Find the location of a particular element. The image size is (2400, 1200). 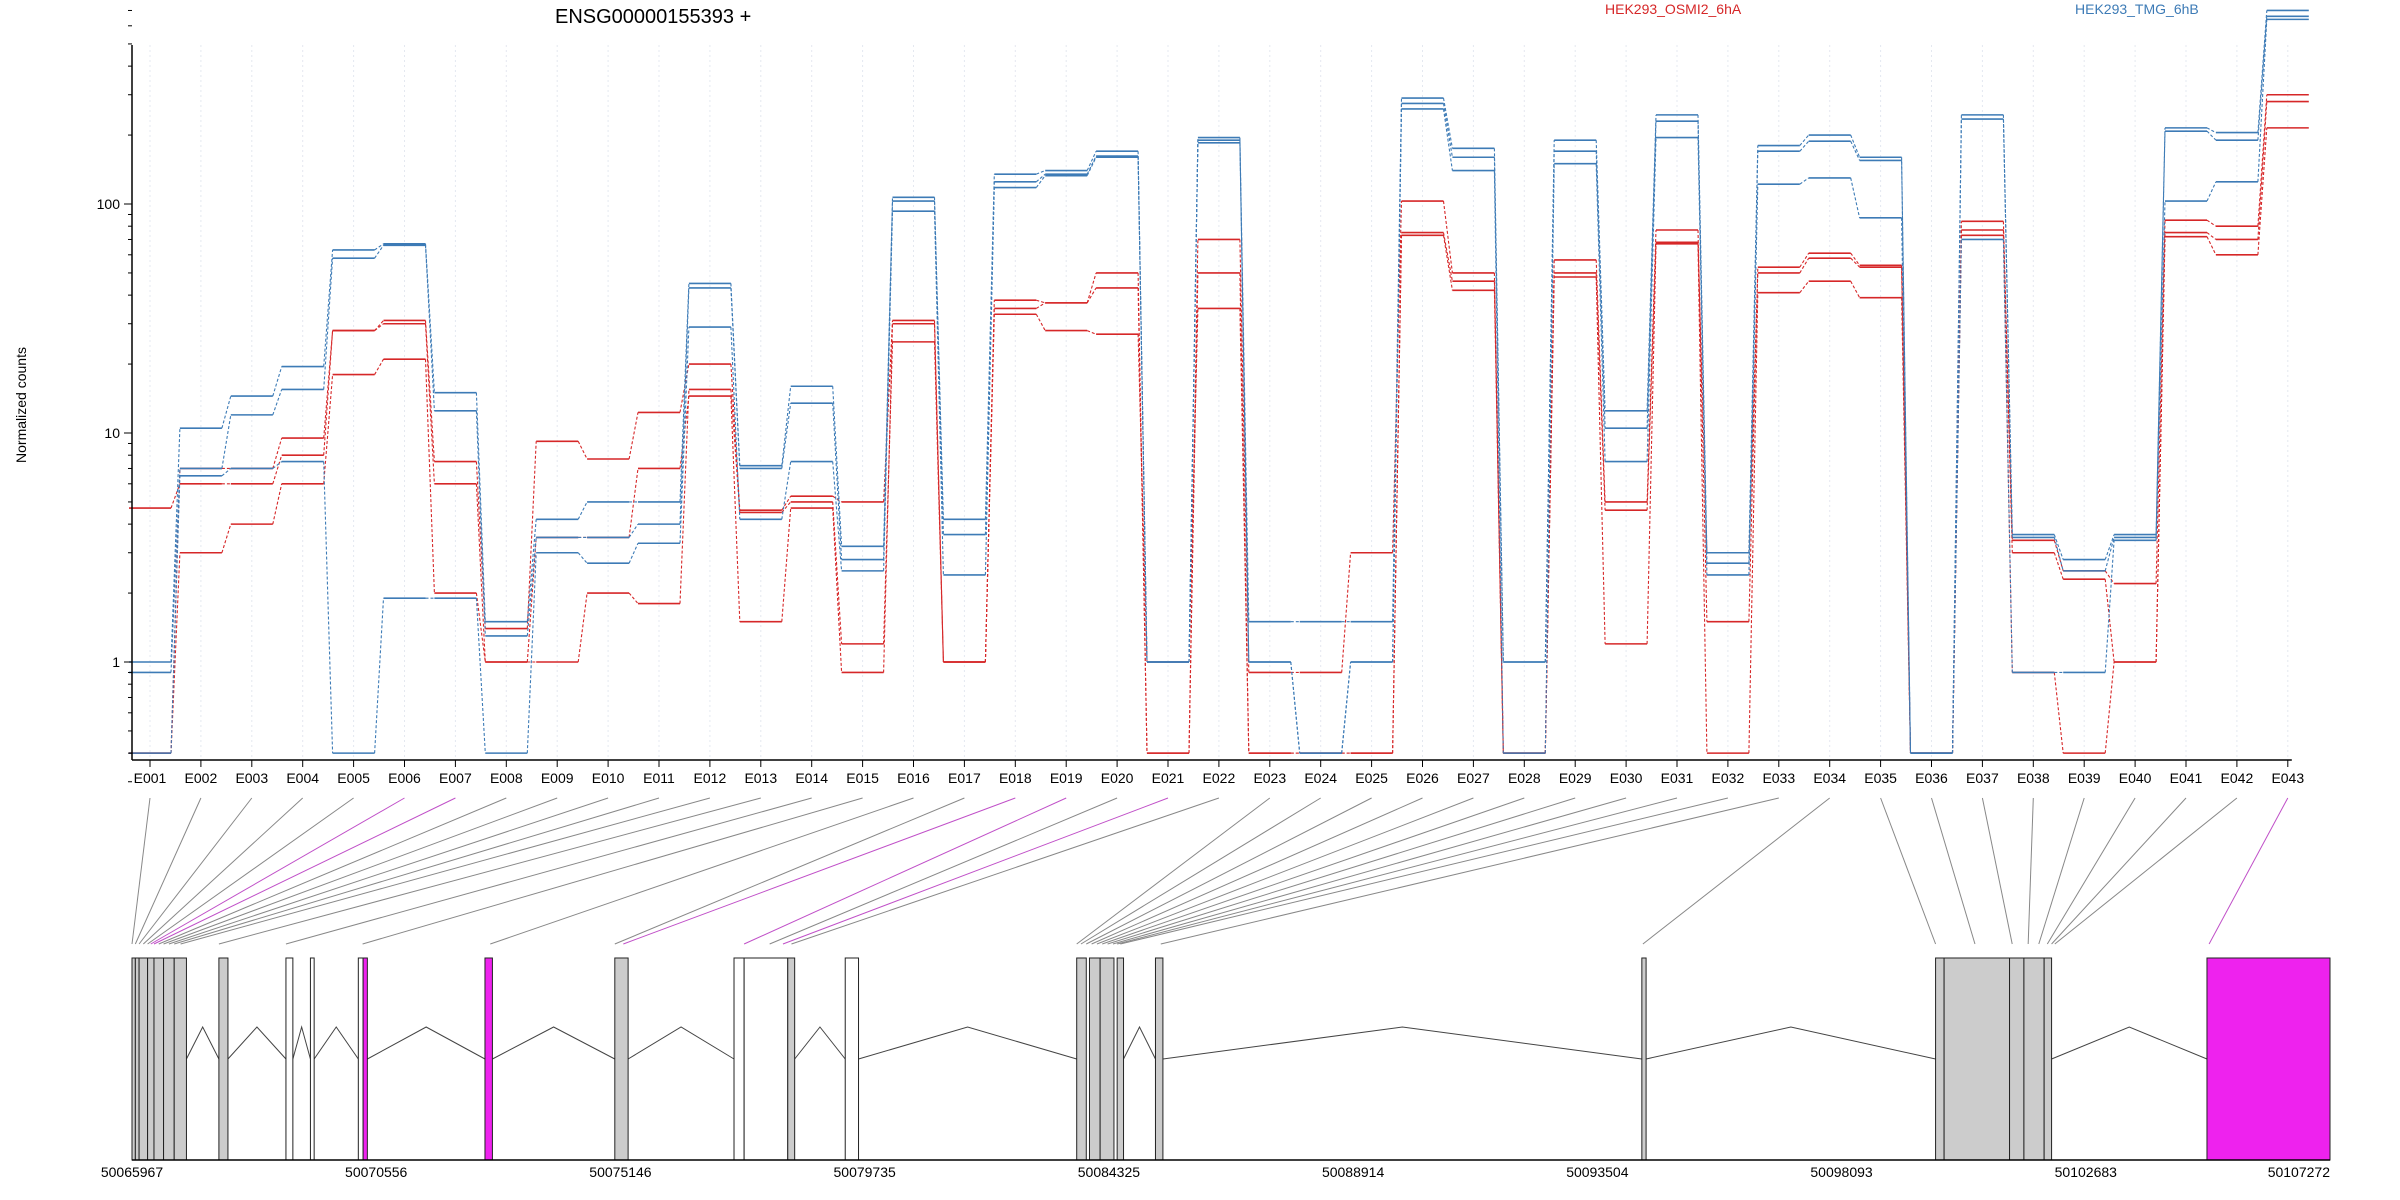

x-tick-label: E011 is located at coordinates (659, 778).